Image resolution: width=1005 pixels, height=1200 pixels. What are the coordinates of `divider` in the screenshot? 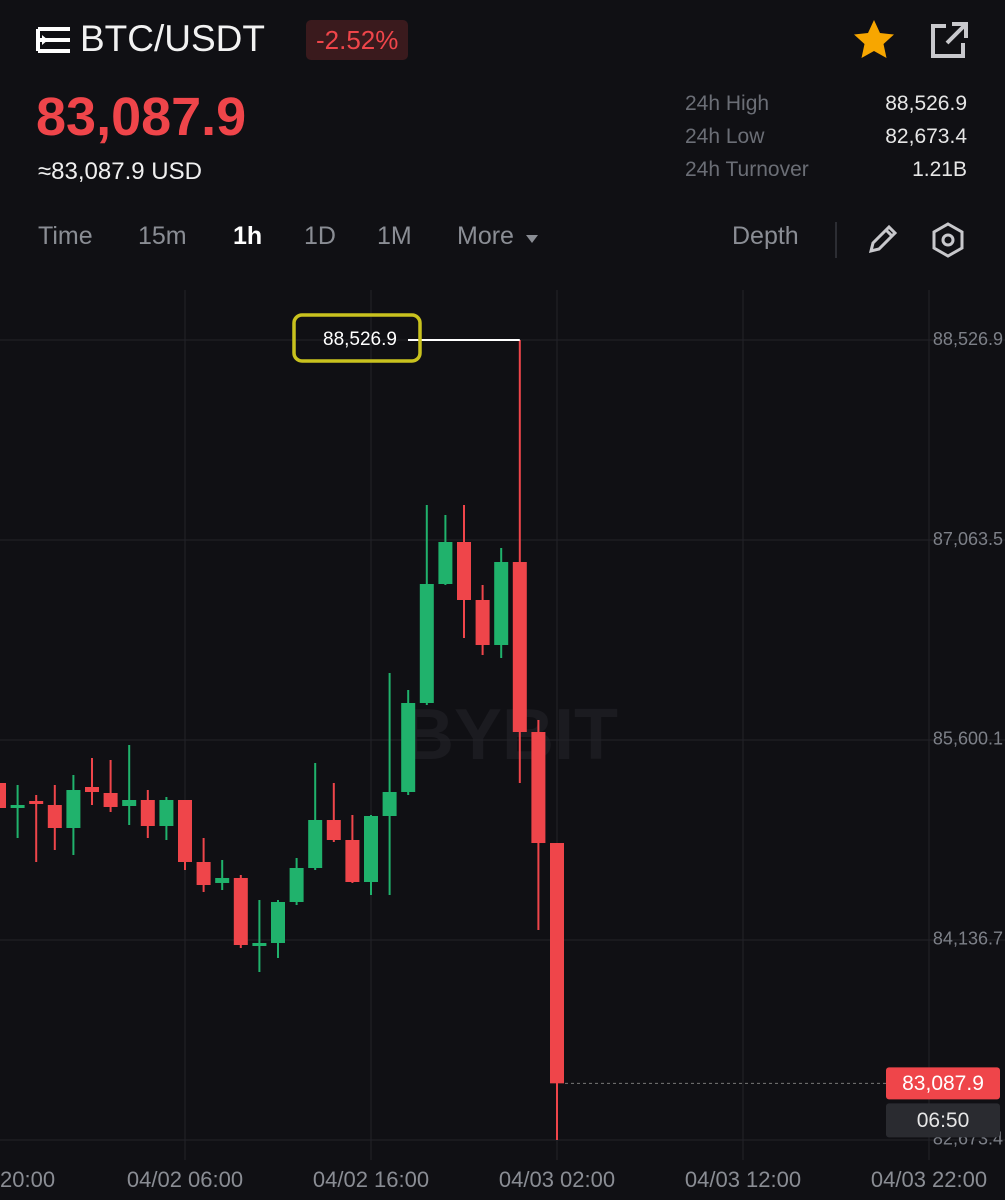 It's located at (836, 240).